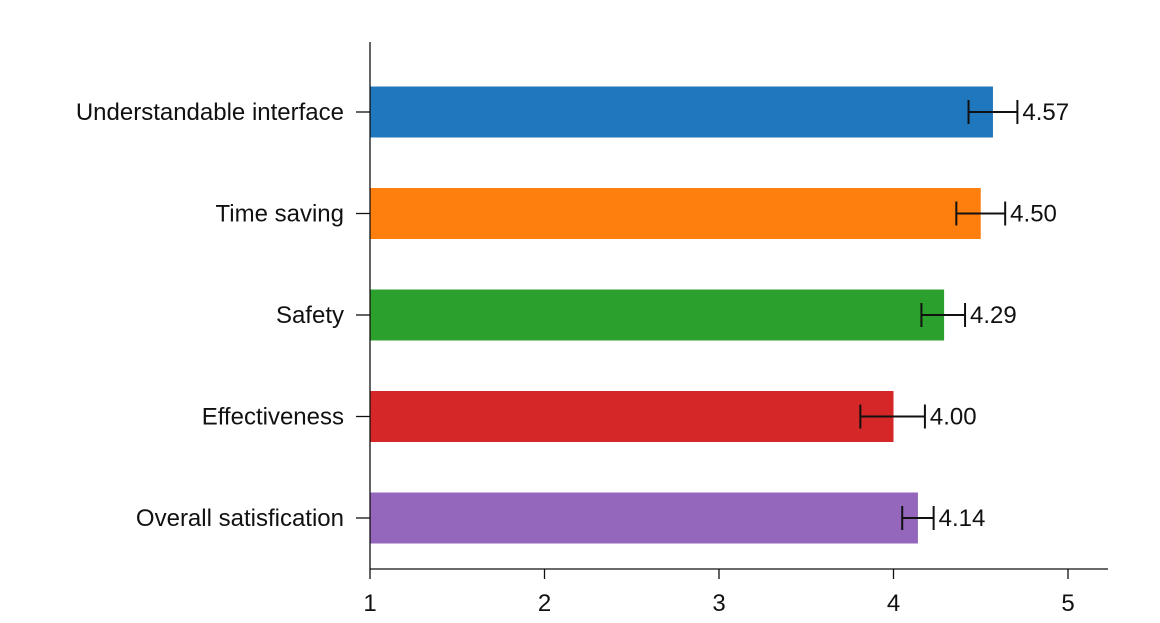 The width and height of the screenshot is (1160, 623). What do you see at coordinates (280, 214) in the screenshot?
I see `category-label-1: Time saving` at bounding box center [280, 214].